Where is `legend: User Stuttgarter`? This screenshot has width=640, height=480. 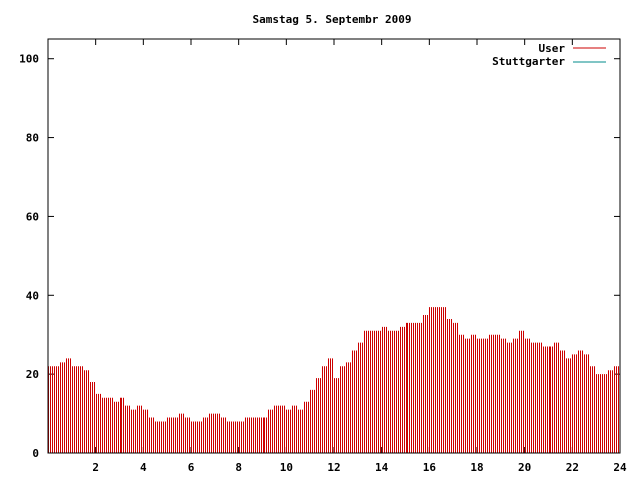
legend: User Stuttgarter is located at coordinates (549, 55).